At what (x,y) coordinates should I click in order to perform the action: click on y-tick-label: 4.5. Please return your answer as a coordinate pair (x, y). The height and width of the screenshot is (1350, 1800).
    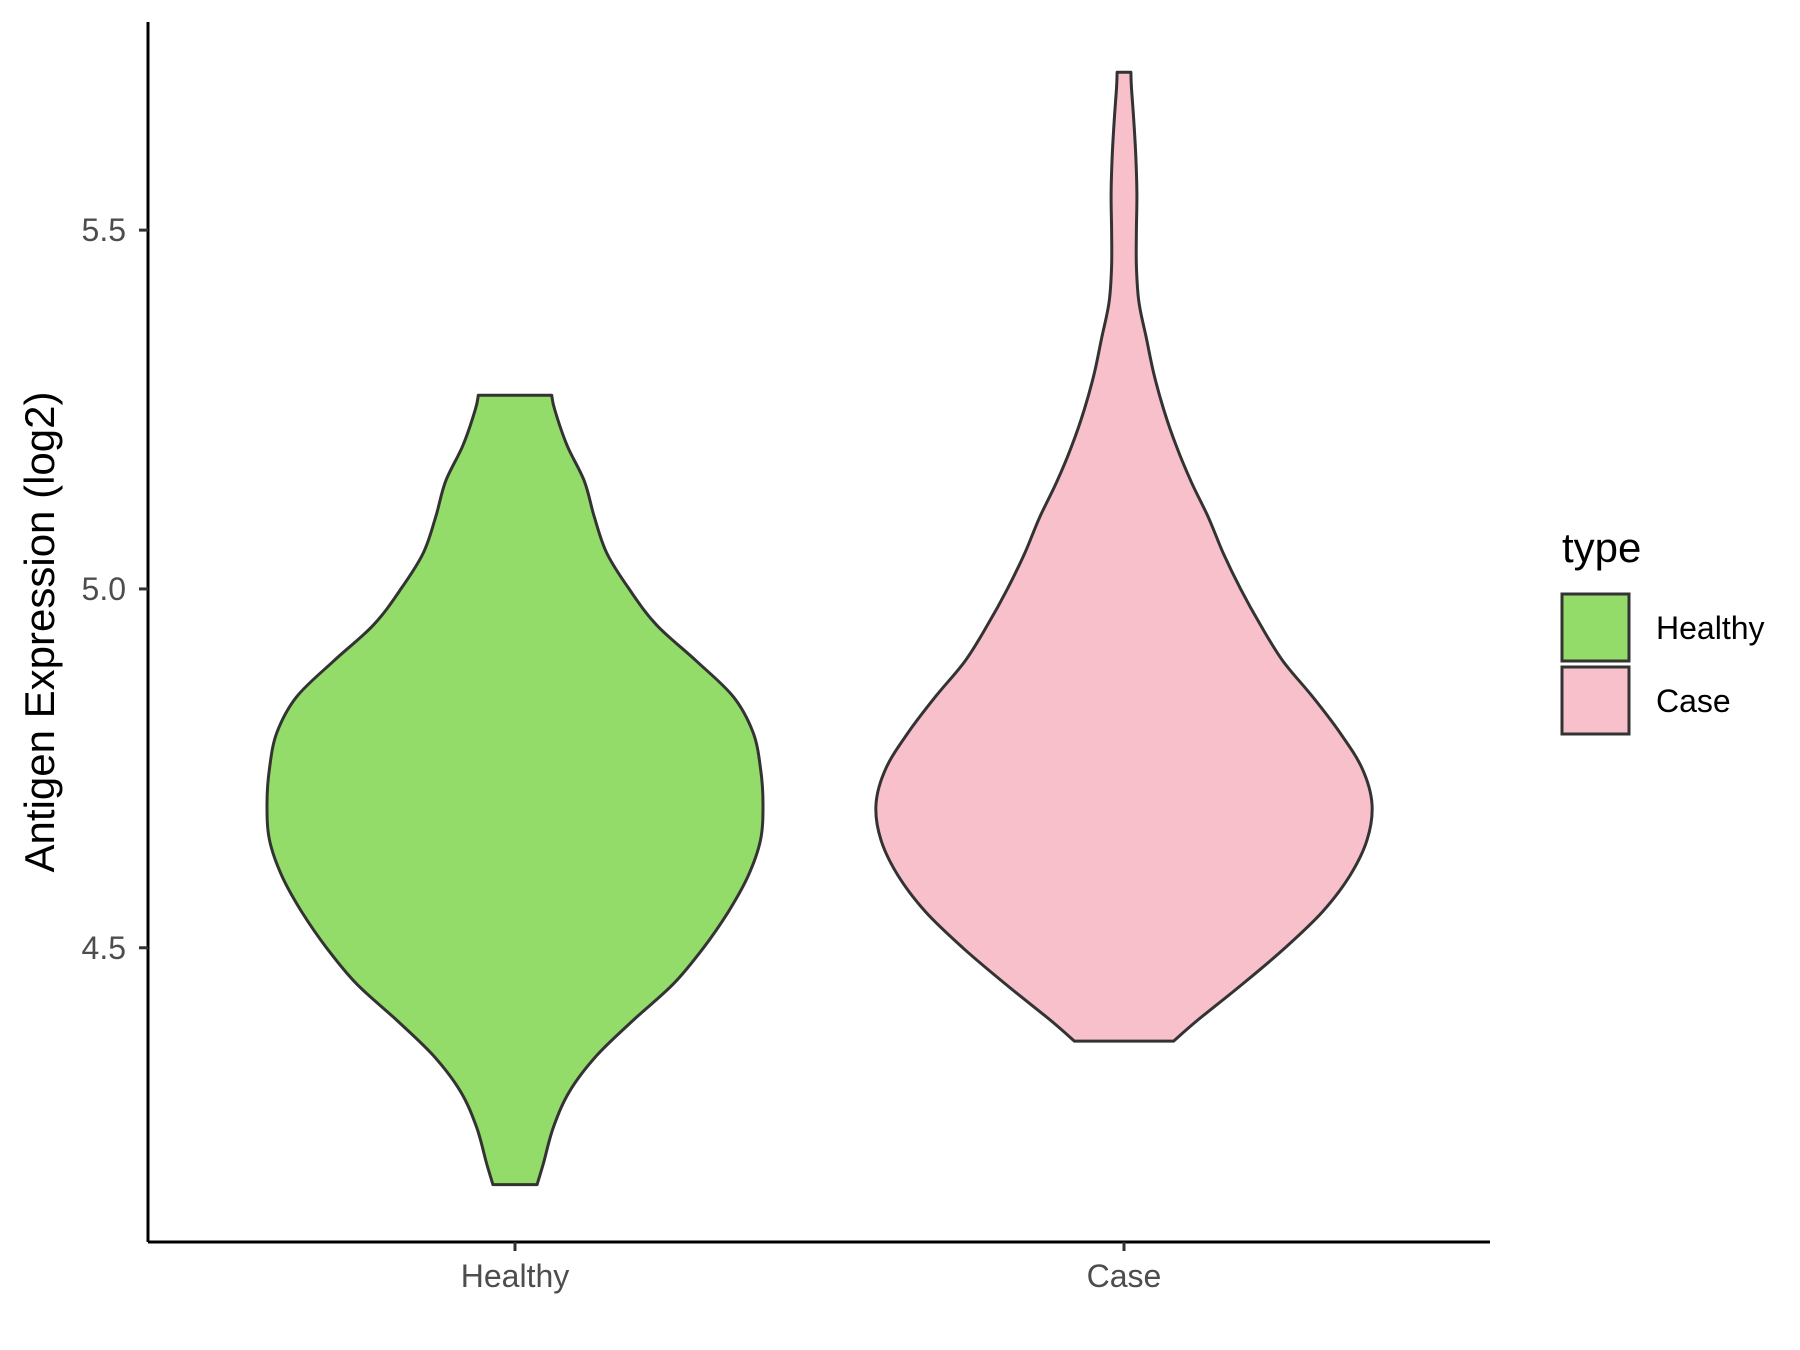
    Looking at the image, I should click on (104, 948).